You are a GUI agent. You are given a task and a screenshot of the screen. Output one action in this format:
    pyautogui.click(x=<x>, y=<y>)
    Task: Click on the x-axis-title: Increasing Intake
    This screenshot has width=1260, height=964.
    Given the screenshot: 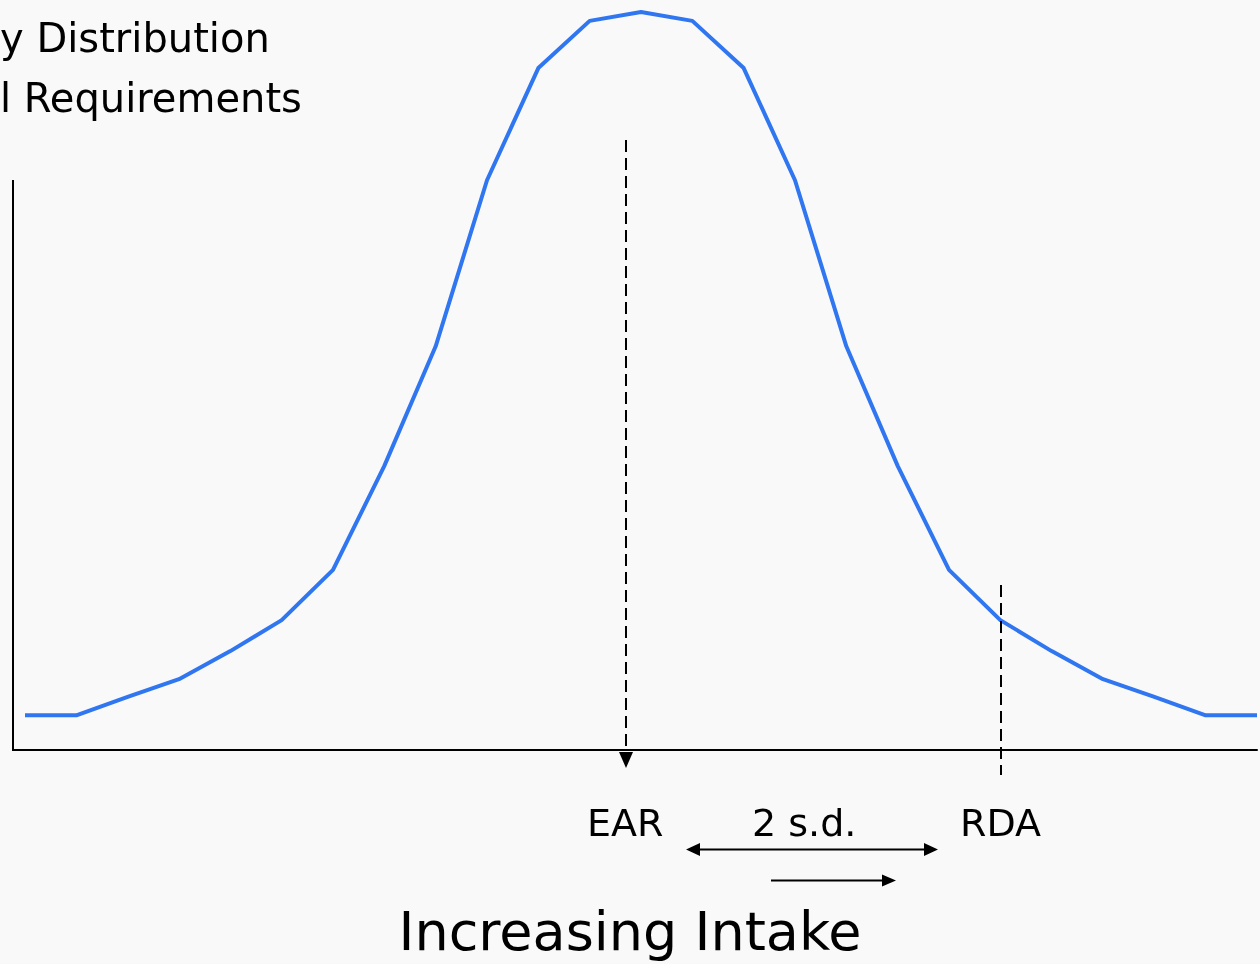 What is the action you would take?
    pyautogui.click(x=630, y=931)
    